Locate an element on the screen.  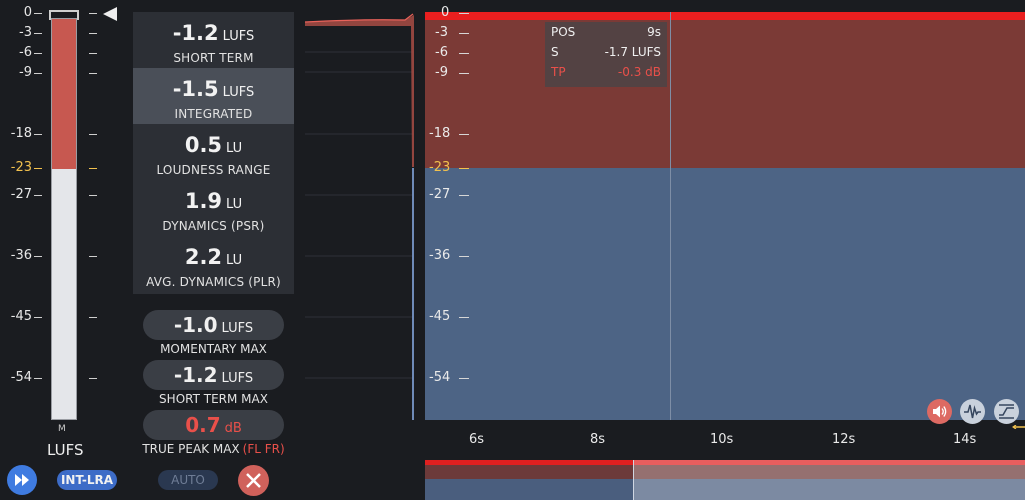
stat-short-term: -1.2 LUFS SHORT TERM is located at coordinates (213, 40).